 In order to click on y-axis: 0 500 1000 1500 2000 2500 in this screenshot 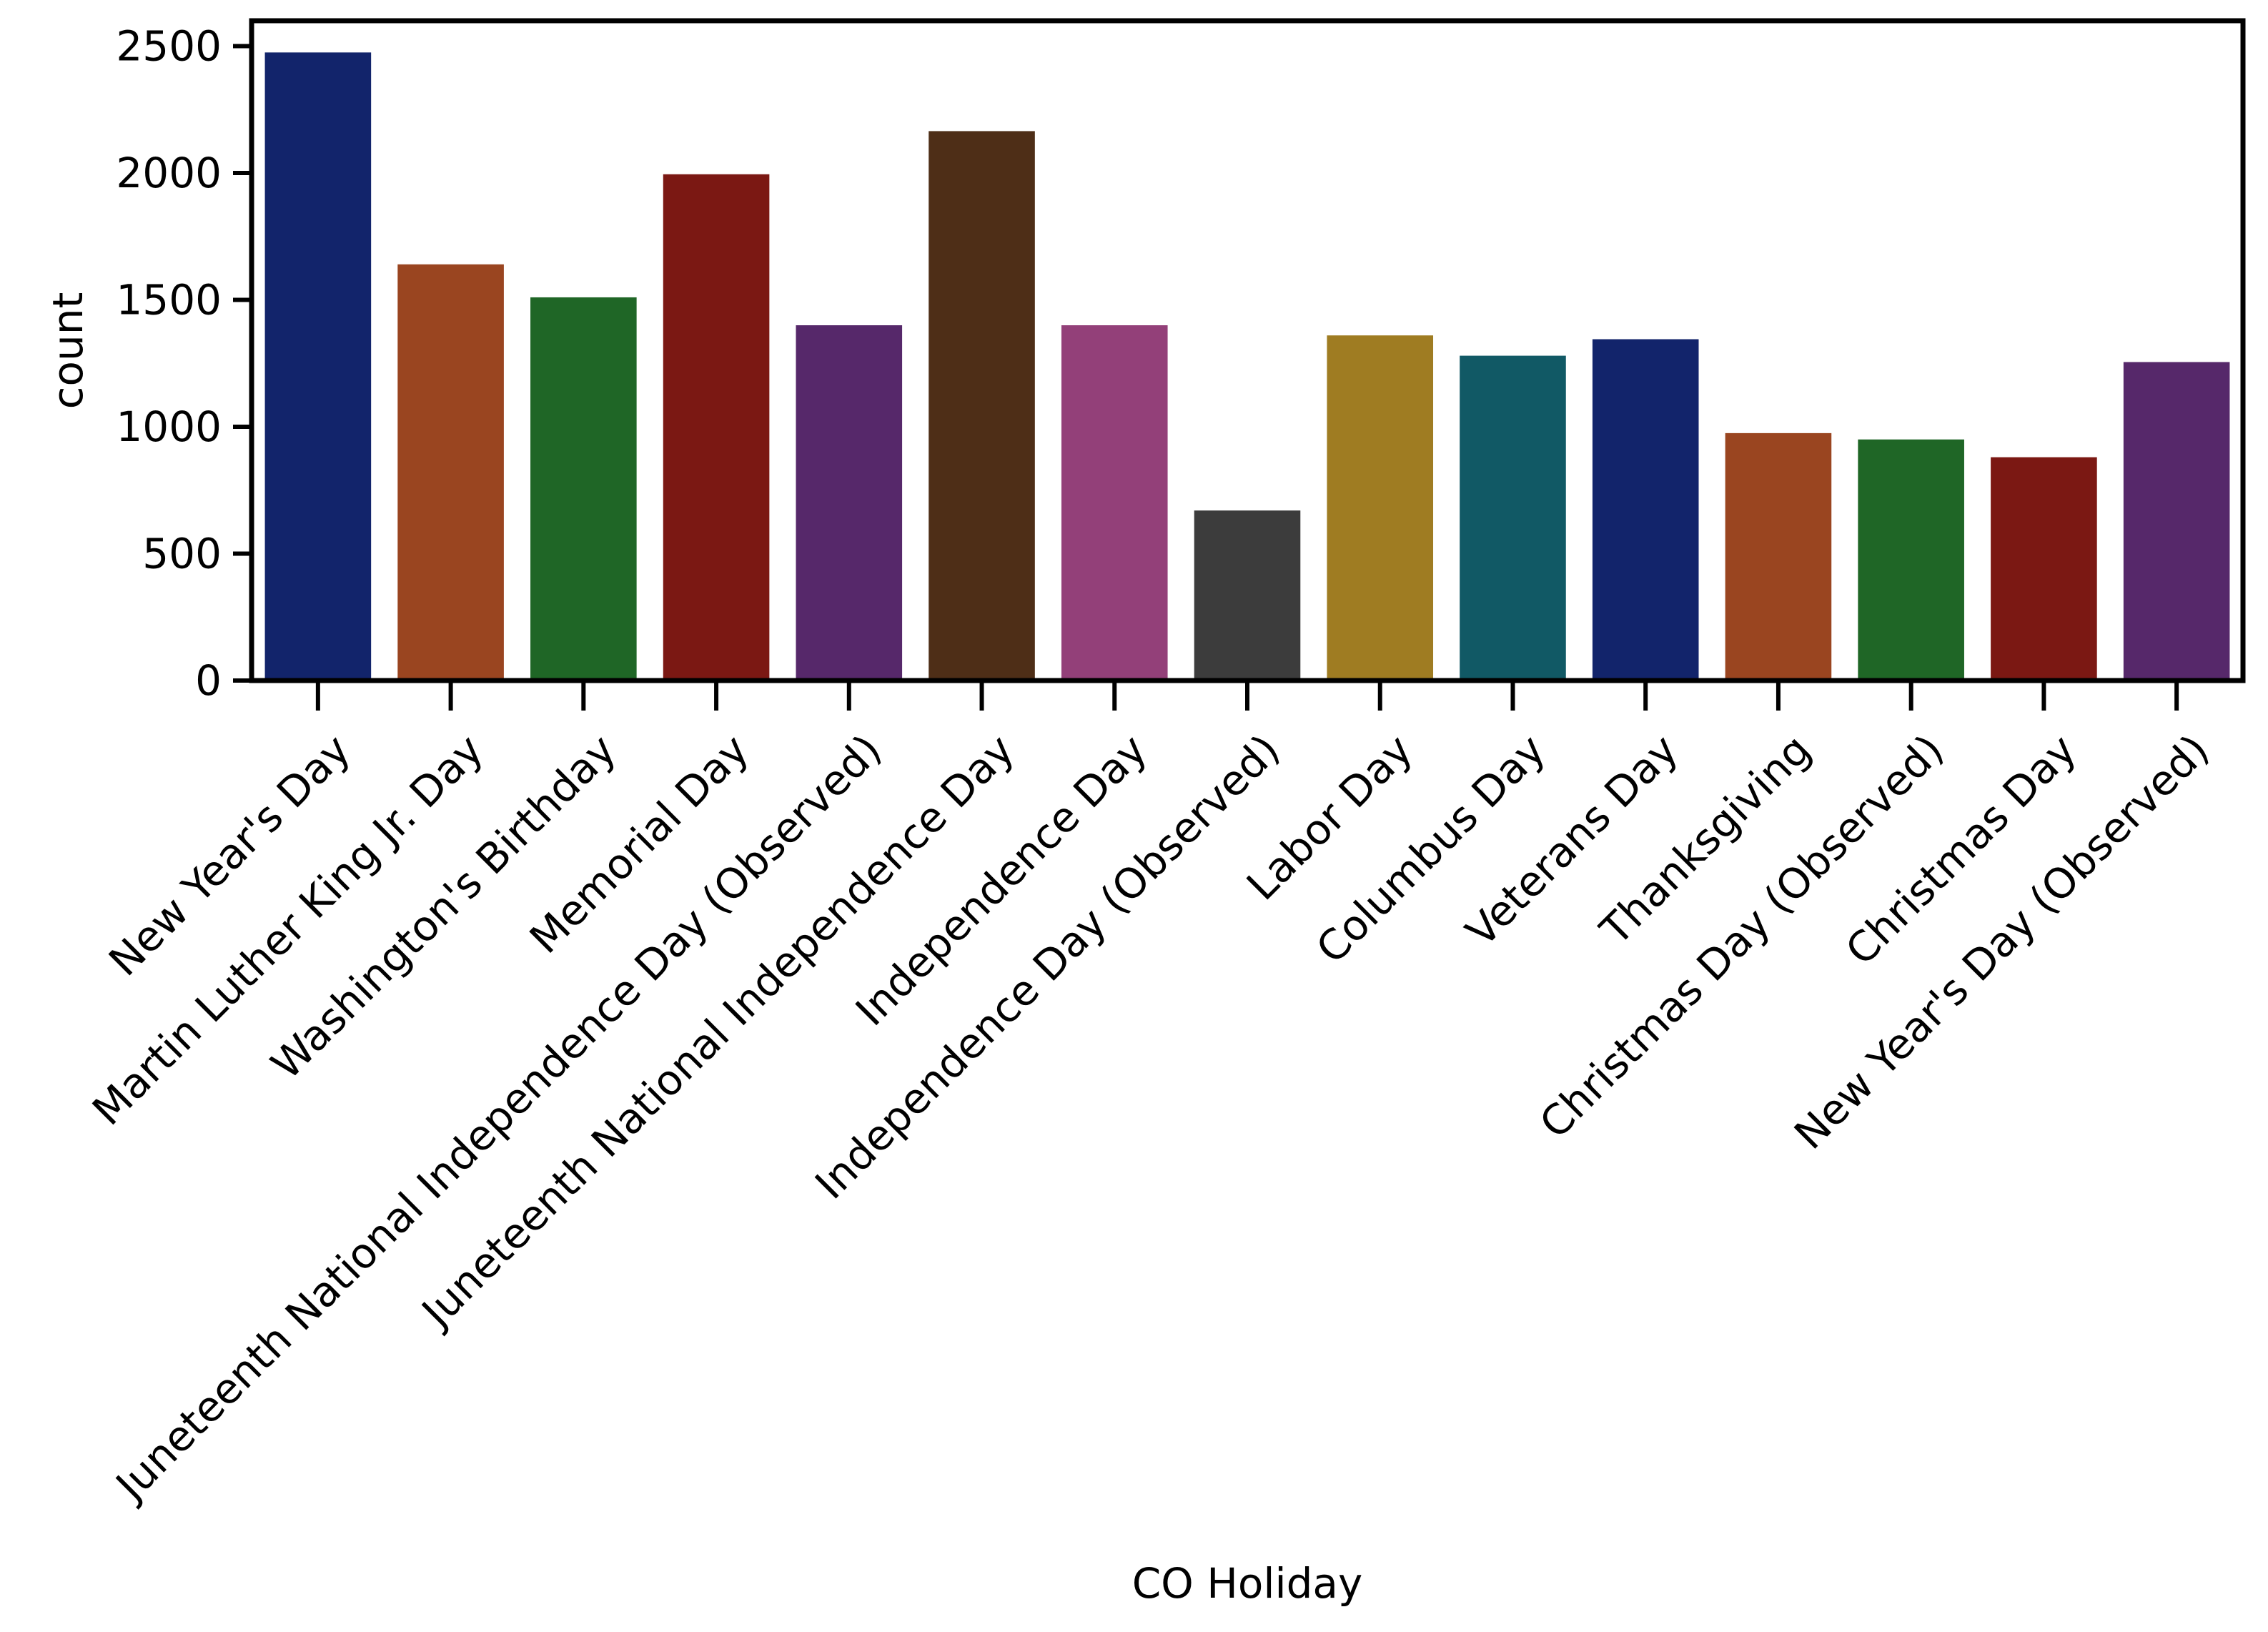, I will do `click(184, 363)`.